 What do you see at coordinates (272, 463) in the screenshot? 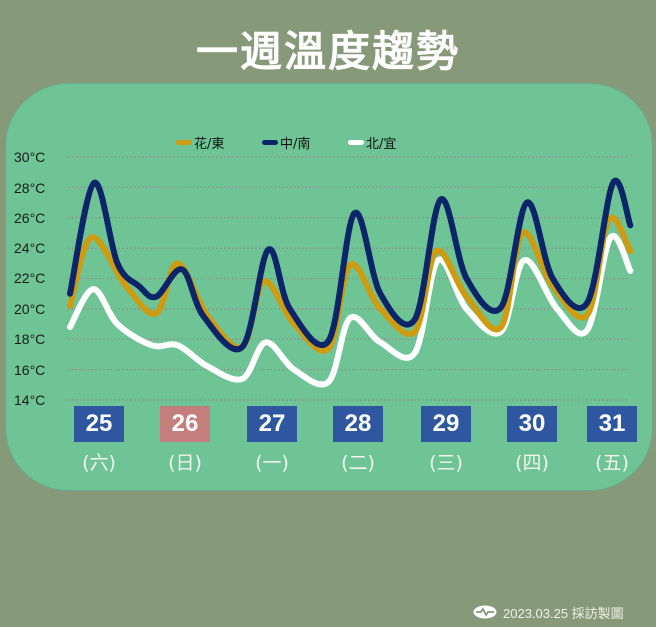
I see `weekday-label: (一)` at bounding box center [272, 463].